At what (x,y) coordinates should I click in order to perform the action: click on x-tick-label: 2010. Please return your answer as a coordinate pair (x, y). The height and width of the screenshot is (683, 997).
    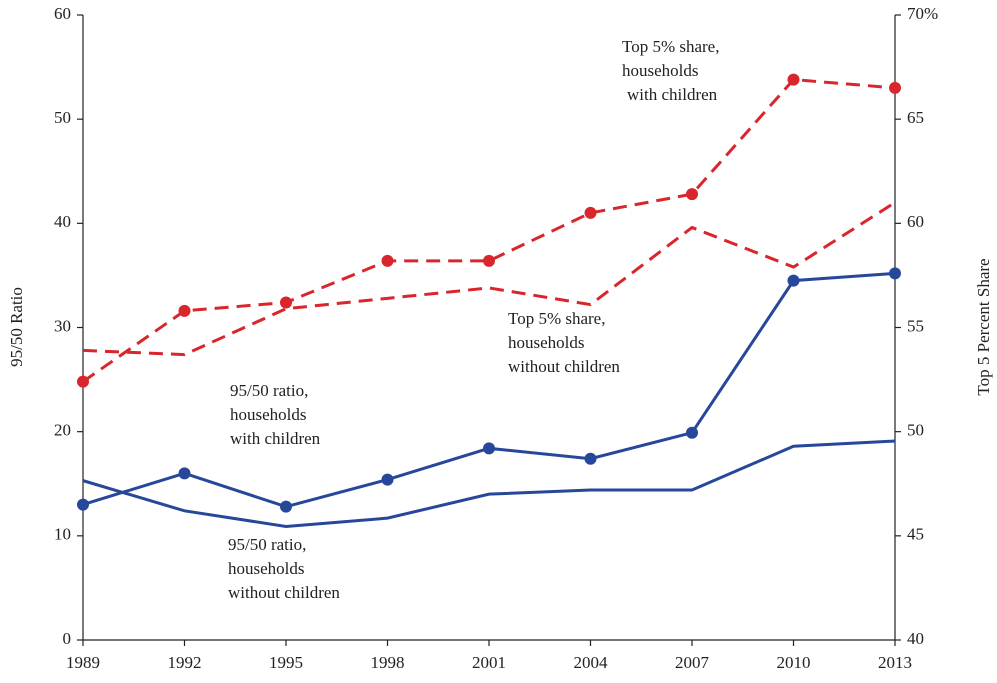
    Looking at the image, I should click on (794, 662).